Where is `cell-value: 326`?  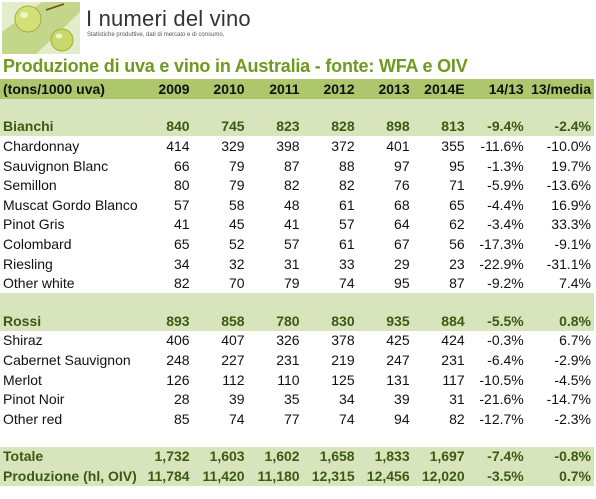
cell-value: 326 is located at coordinates (288, 340).